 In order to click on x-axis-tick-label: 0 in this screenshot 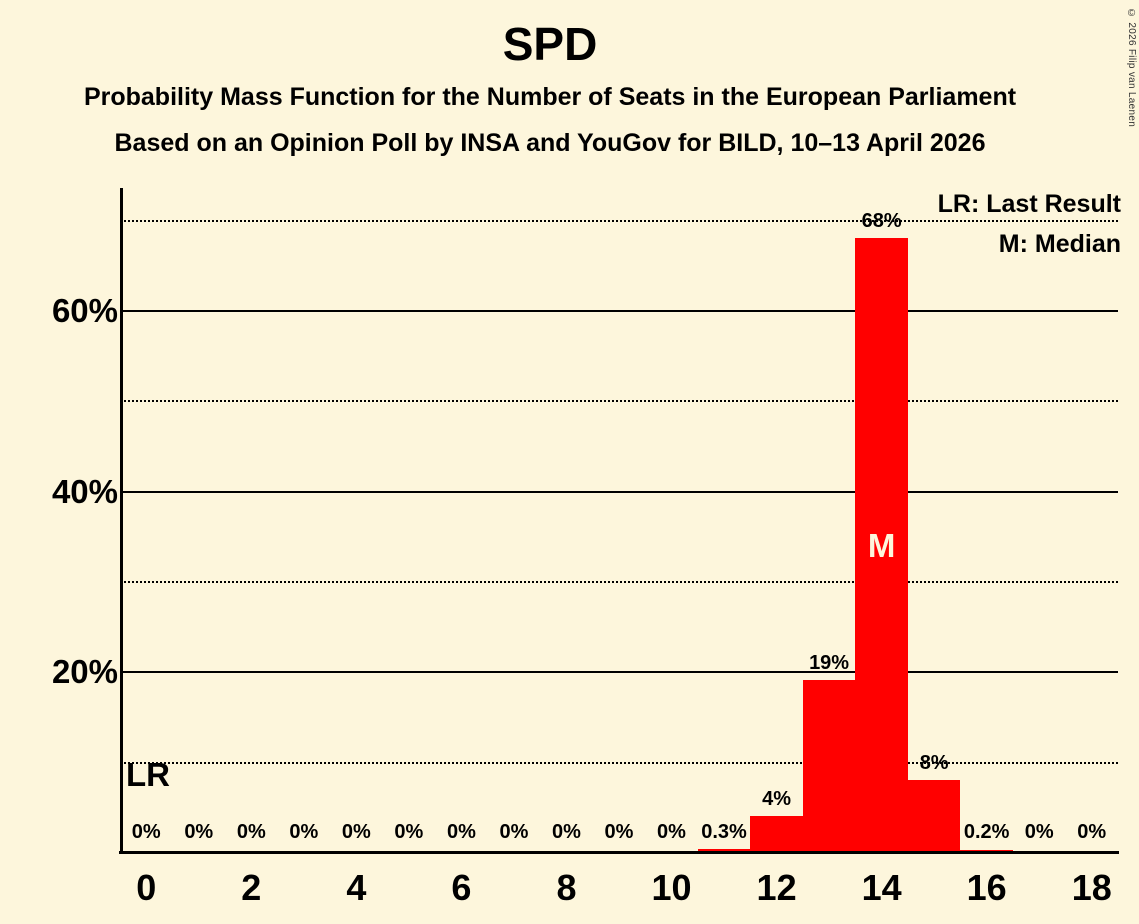, I will do `click(146, 887)`.